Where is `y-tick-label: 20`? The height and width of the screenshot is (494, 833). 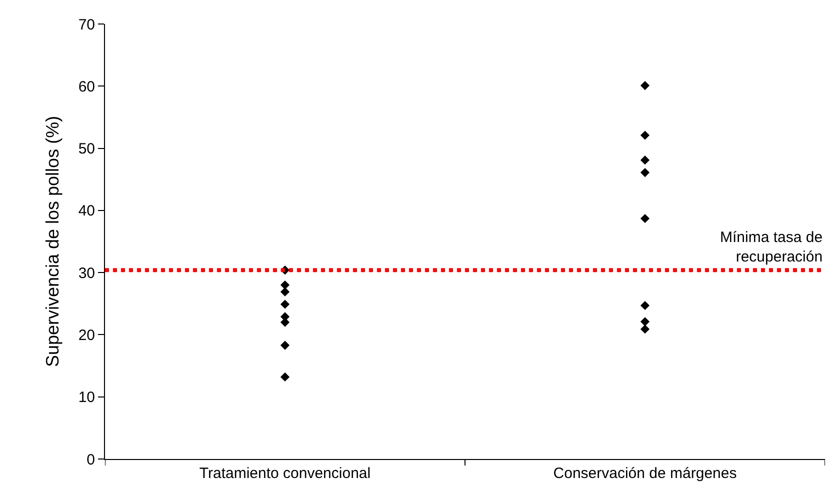
y-tick-label: 20 is located at coordinates (86, 335).